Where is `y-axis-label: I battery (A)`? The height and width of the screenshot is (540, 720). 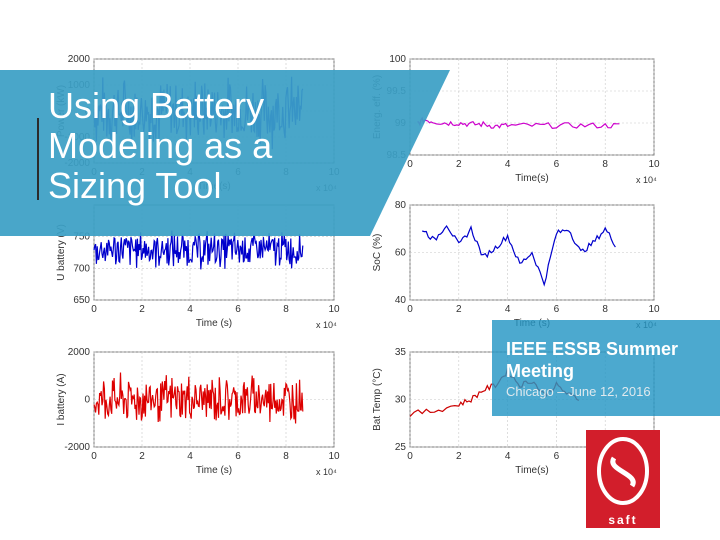 y-axis-label: I battery (A) is located at coordinates (61, 399).